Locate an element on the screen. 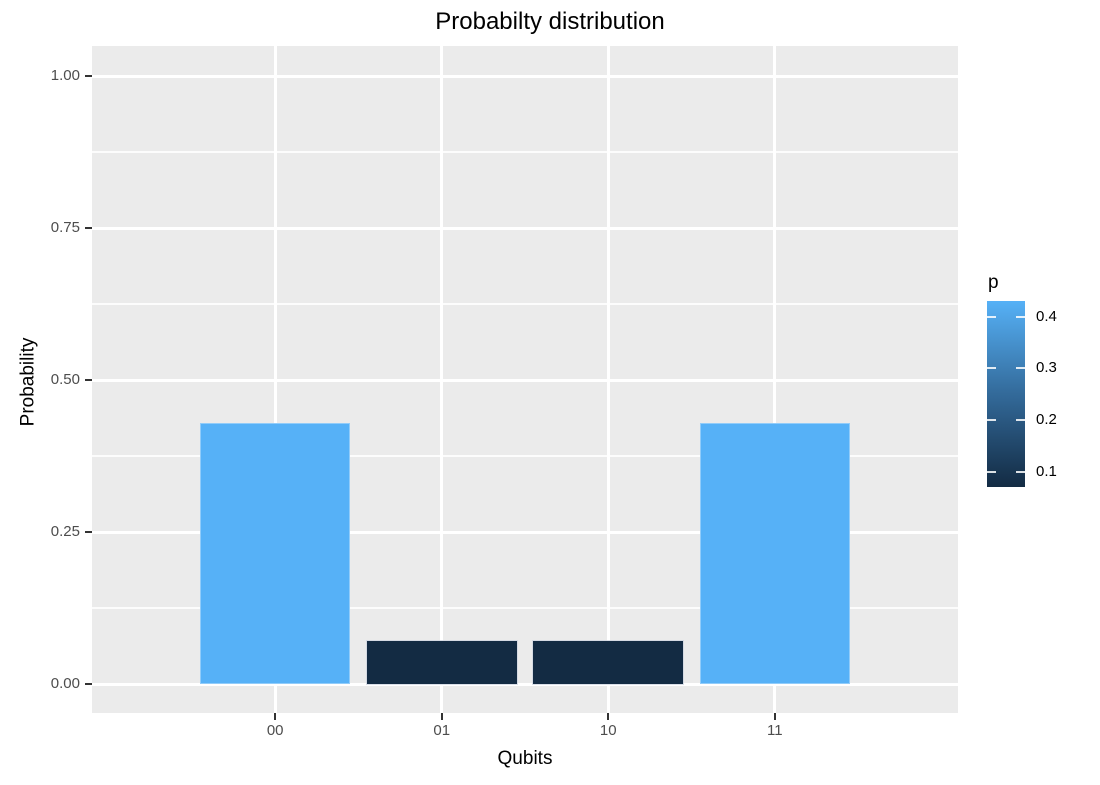 This screenshot has height=785, width=1100. y-tick-label: 0.00 is located at coordinates (65, 683).